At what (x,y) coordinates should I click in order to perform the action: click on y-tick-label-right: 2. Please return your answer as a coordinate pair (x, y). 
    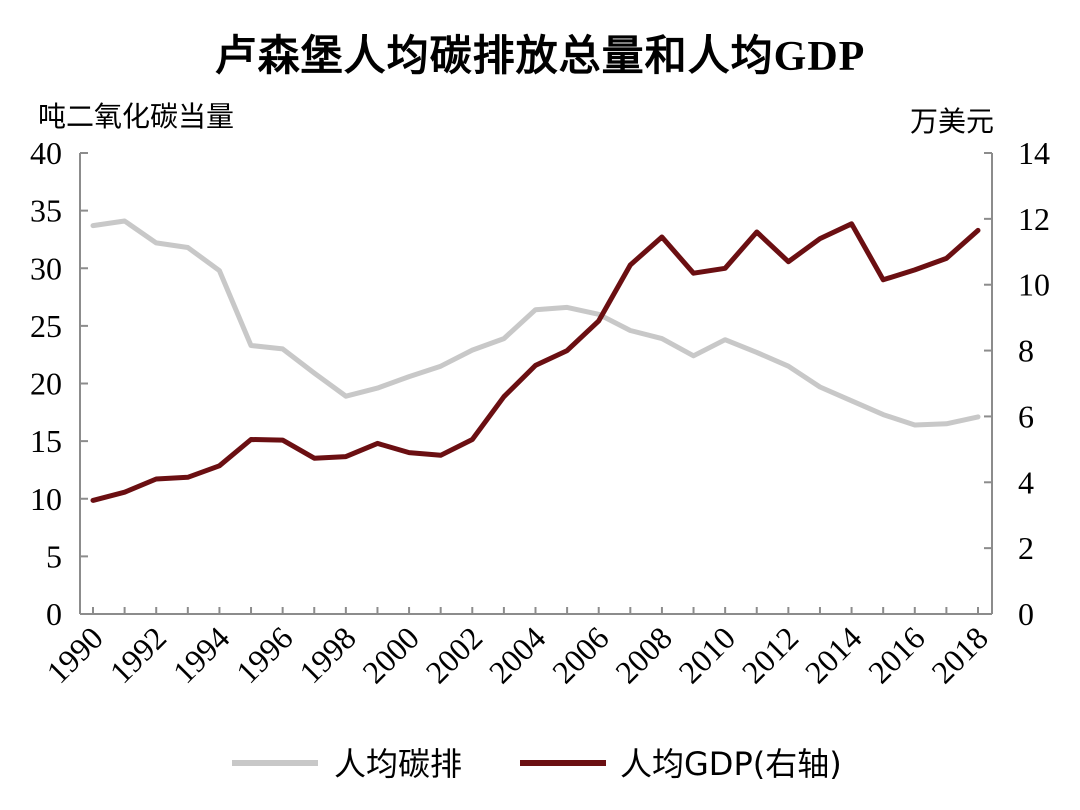
    Looking at the image, I should click on (1026, 548).